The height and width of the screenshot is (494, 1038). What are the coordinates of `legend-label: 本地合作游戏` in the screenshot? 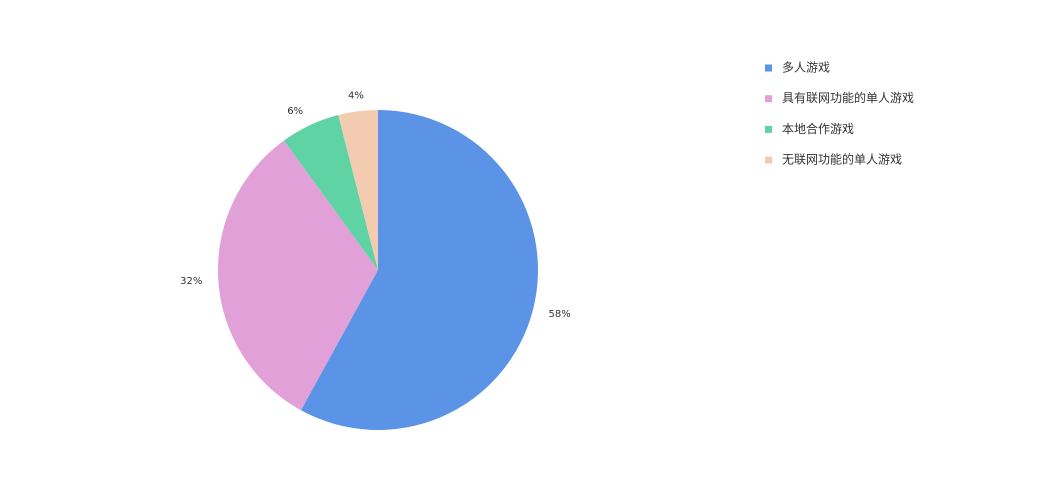 It's located at (818, 128).